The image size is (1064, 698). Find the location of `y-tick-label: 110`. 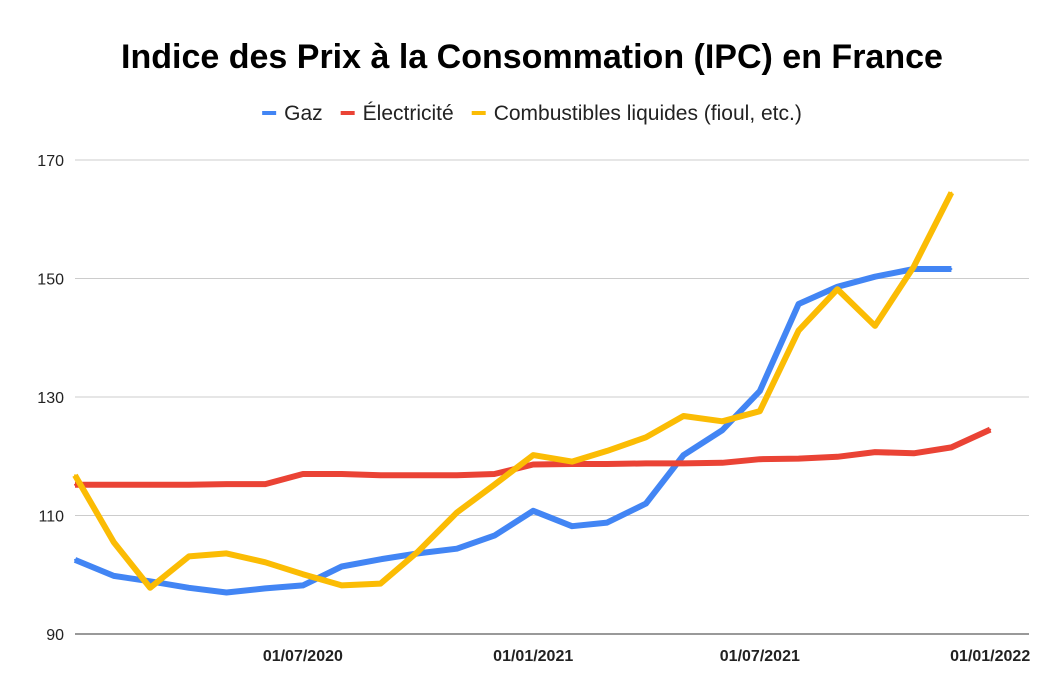

y-tick-label: 110 is located at coordinates (51, 517).